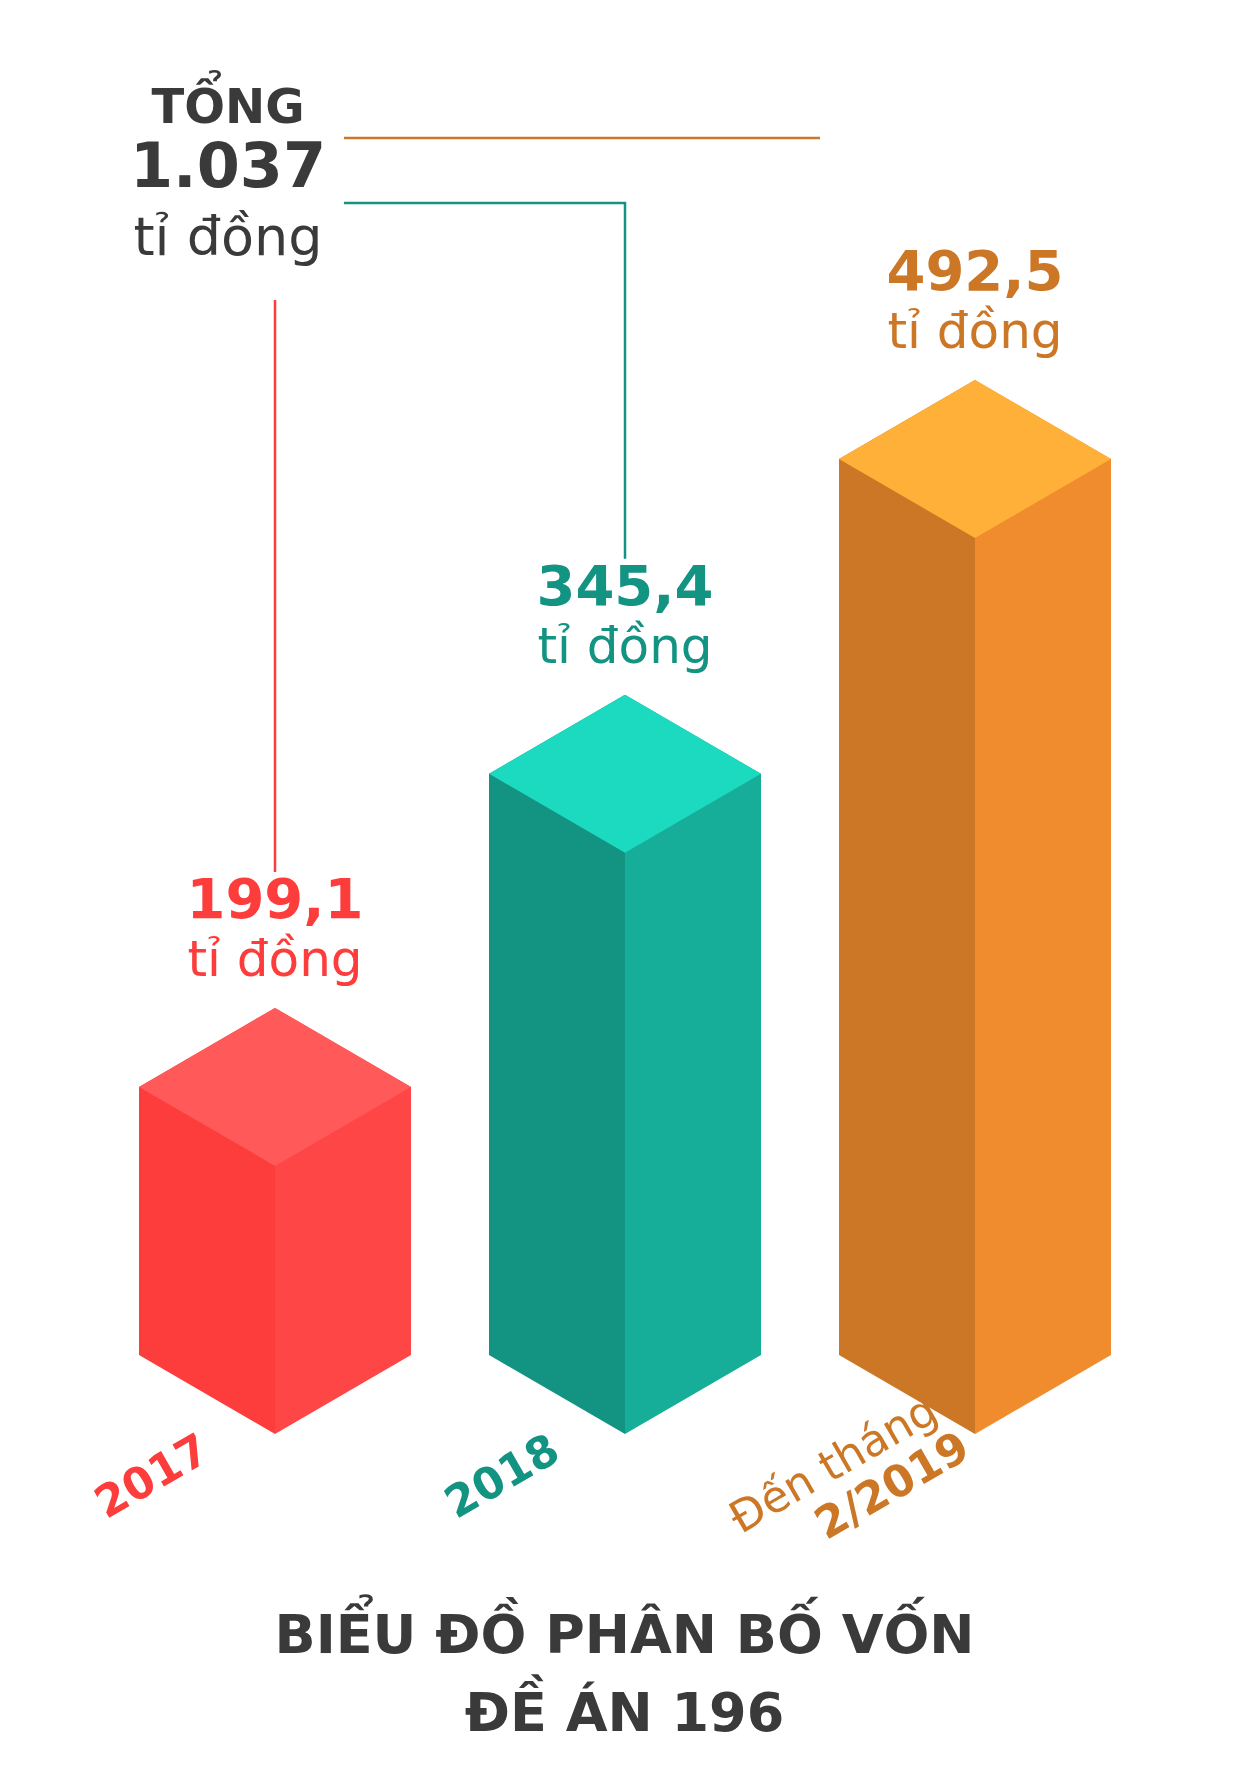 This screenshot has width=1233, height=1768. Describe the element at coordinates (624, 1669) in the screenshot. I see `text: BIỂU ĐỒ PHÂN BỐ VỐN ĐỀ ÁN 196` at that location.